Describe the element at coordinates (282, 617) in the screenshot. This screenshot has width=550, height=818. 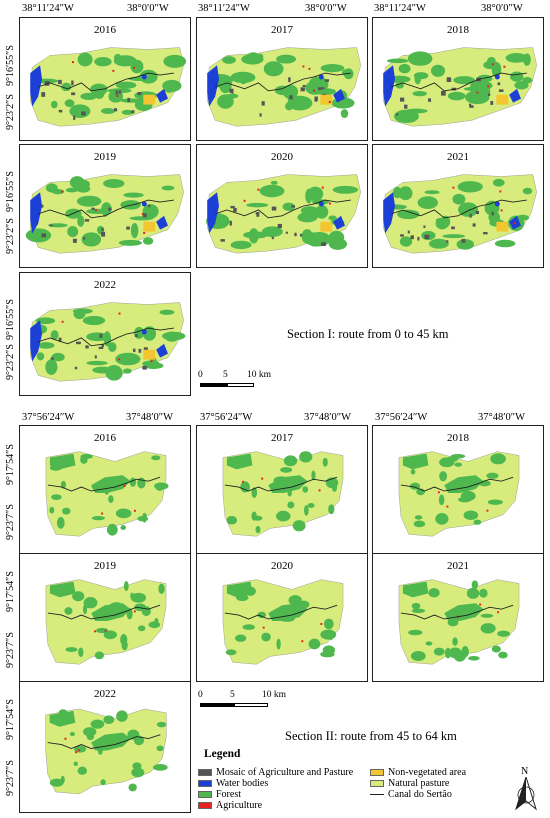
I see `s2-map-2020: 2020` at that location.